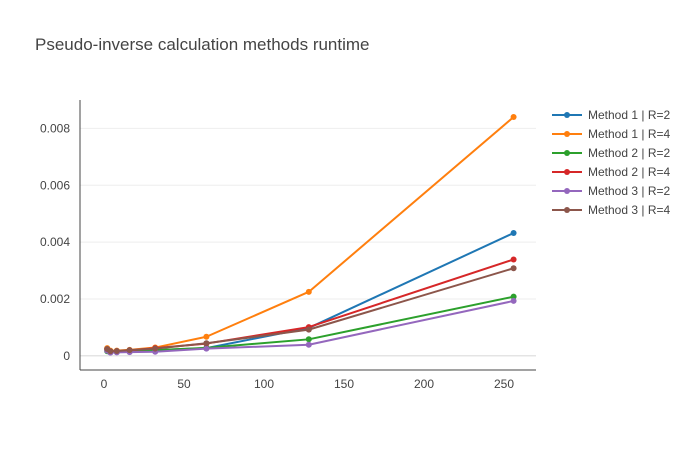 The width and height of the screenshot is (700, 450). Describe the element at coordinates (55, 242) in the screenshot. I see `y-tick-label: 0.004` at that location.